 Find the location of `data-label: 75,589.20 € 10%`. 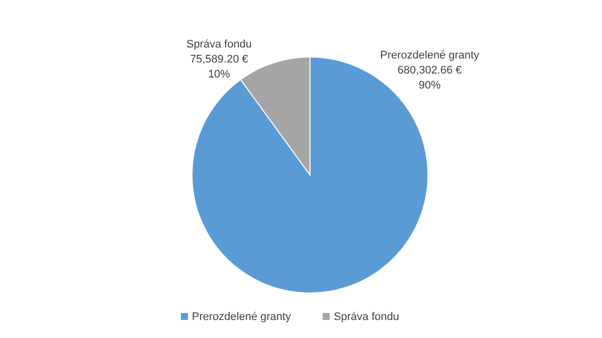

data-label: 75,589.20 € 10% is located at coordinates (219, 66).